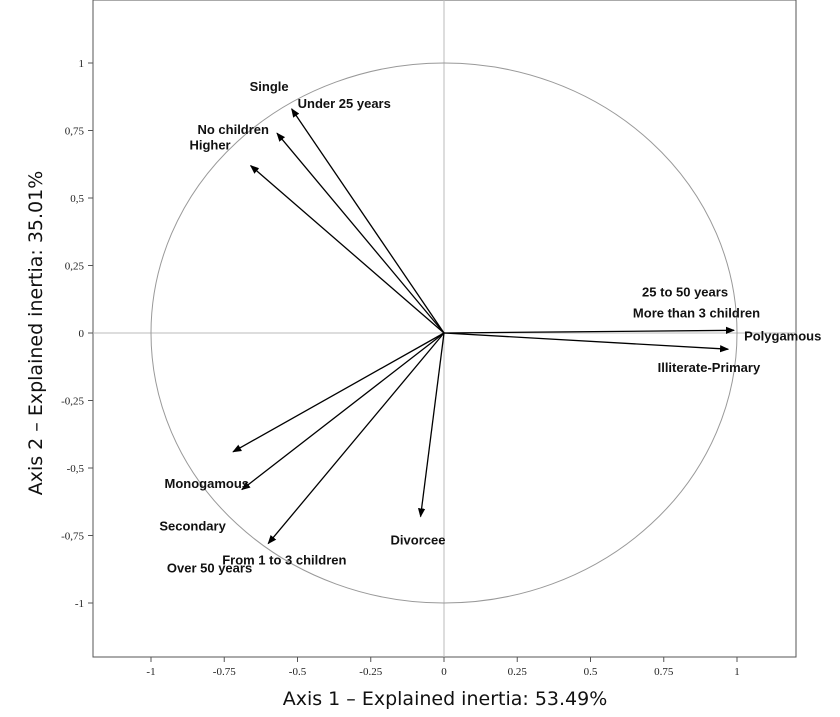 Image resolution: width=840 pixels, height=717 pixels. I want to click on y-tick-label: -1, so click(79, 604).